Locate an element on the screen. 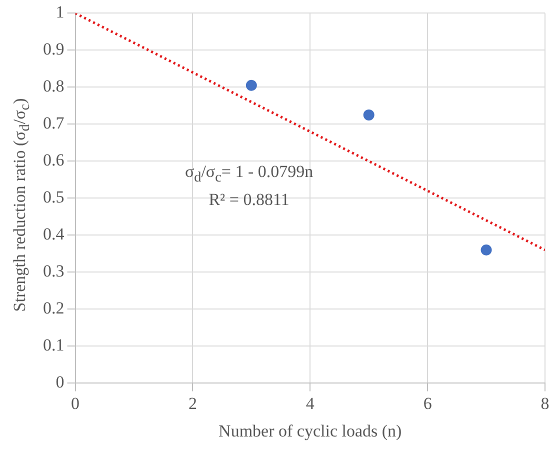 Image resolution: width=553 pixels, height=452 pixels. annotation: σ$_{d}$/σ$_{c}$= 1 - 0.0799n is located at coordinates (249, 174).